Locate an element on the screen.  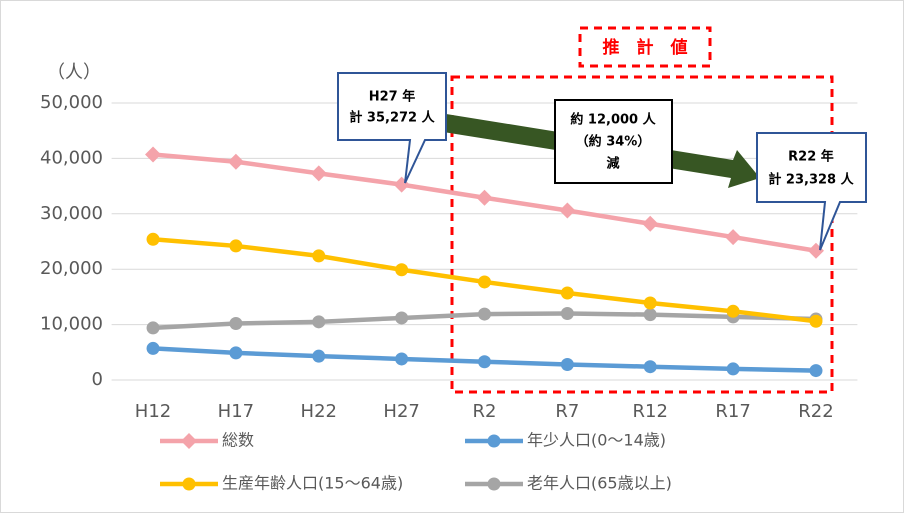
x-tick-label: R22 is located at coordinates (815, 411).